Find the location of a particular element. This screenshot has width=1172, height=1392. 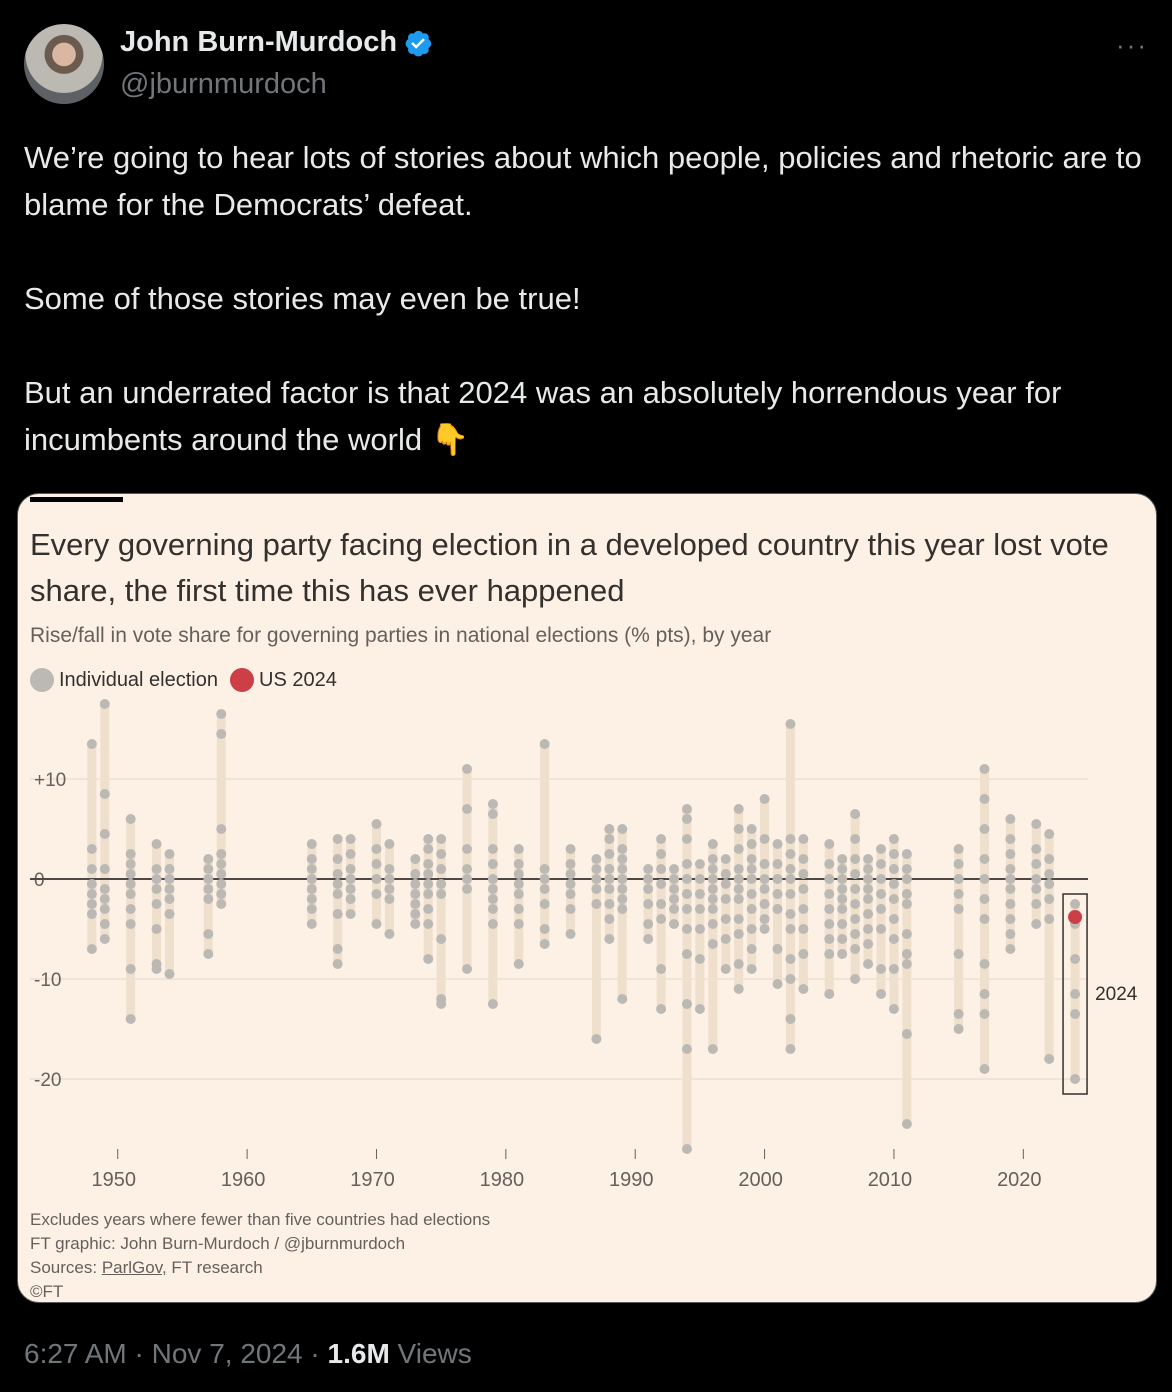

author-avatar is located at coordinates (64, 64).